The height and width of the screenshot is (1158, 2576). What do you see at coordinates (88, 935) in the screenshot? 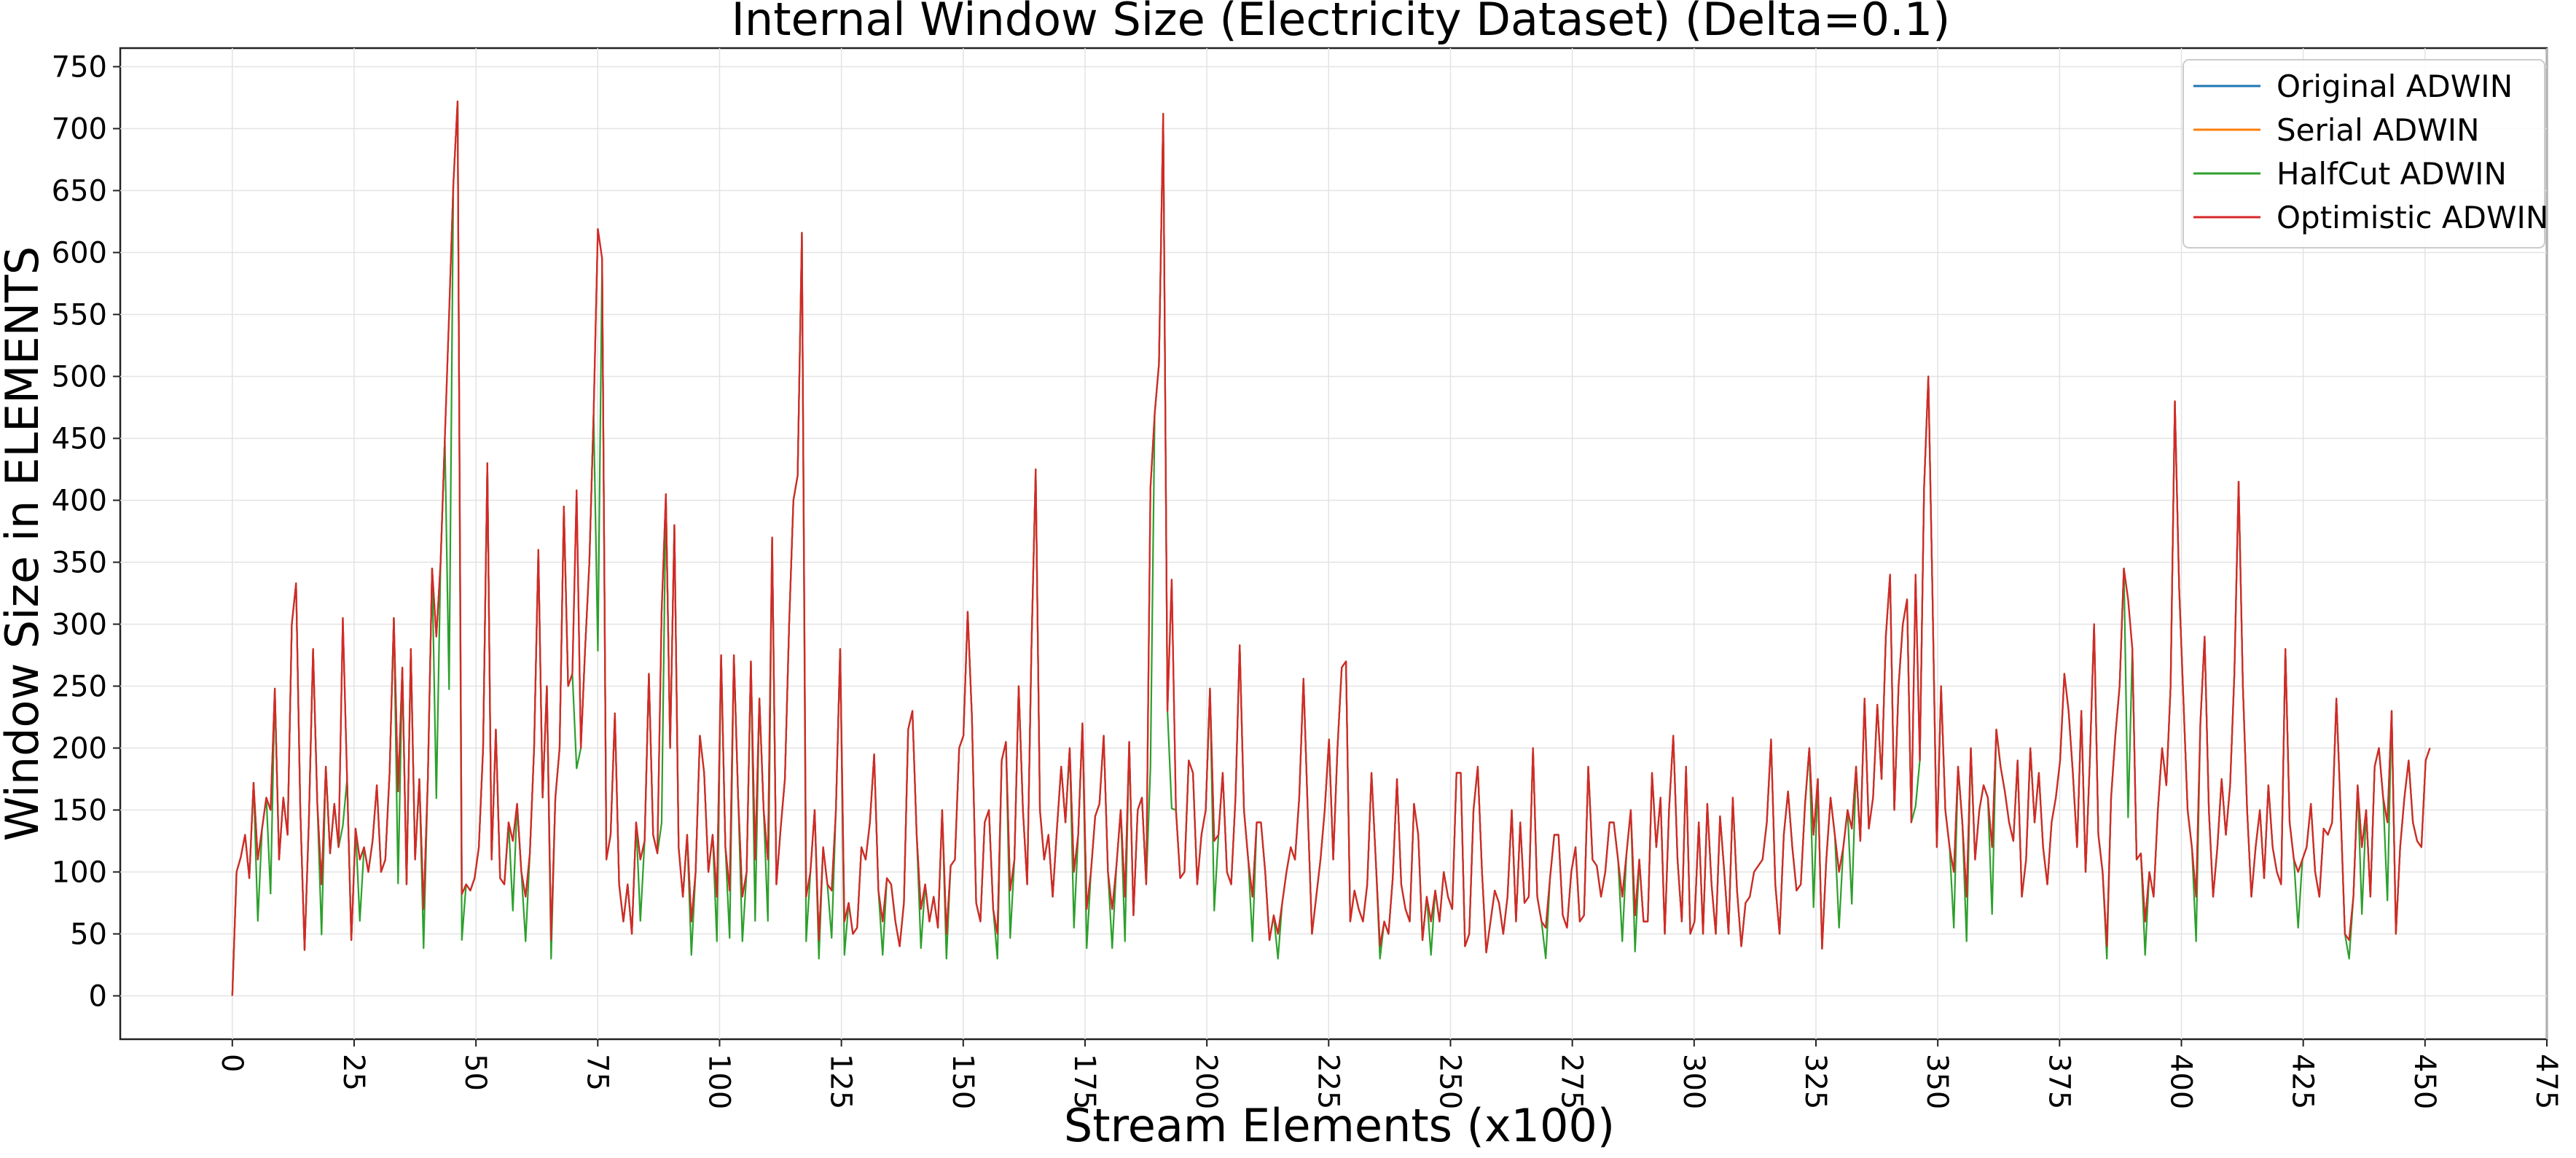
I see `y-tick-label: 50` at bounding box center [88, 935].